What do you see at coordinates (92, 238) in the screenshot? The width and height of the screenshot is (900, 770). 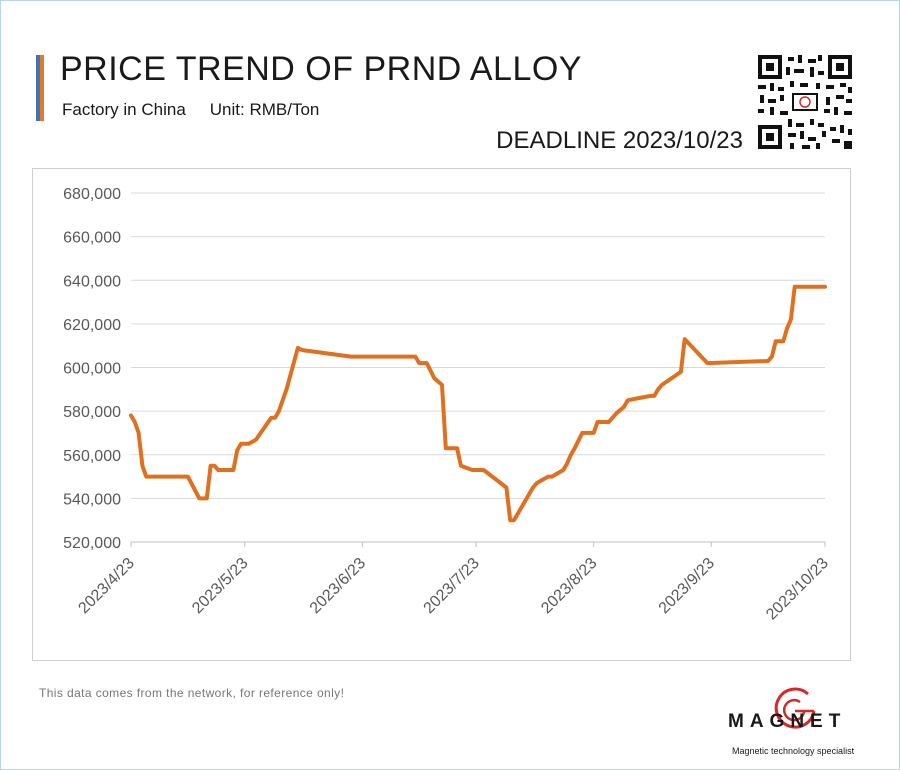 I see `y-tick-label: 660,000` at bounding box center [92, 238].